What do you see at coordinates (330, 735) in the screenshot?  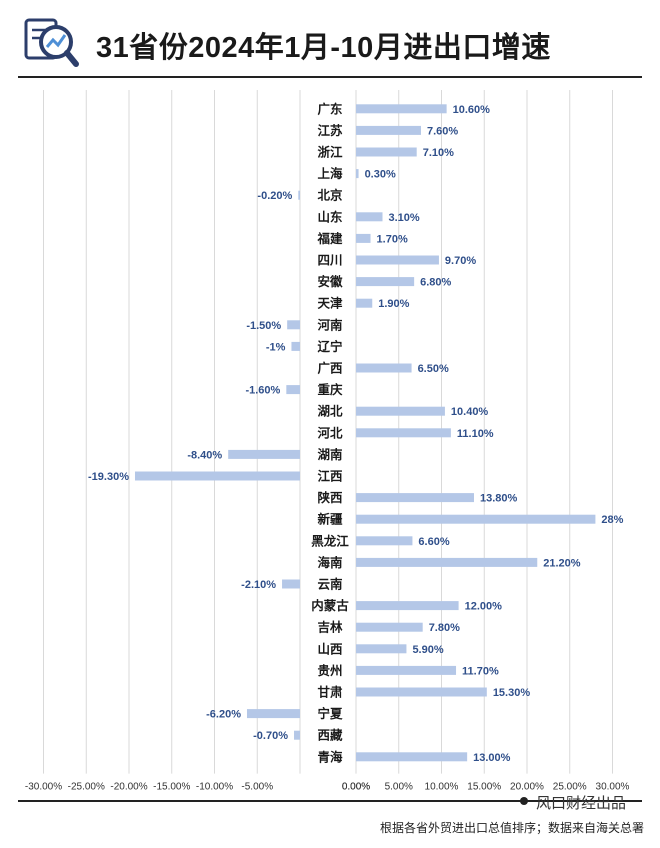 I see `category-label: 西藏` at bounding box center [330, 735].